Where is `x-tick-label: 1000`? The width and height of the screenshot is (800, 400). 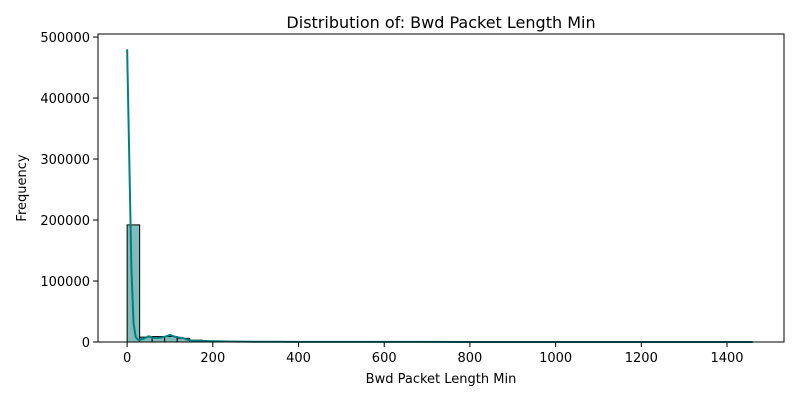
x-tick-label: 1000 is located at coordinates (555, 358).